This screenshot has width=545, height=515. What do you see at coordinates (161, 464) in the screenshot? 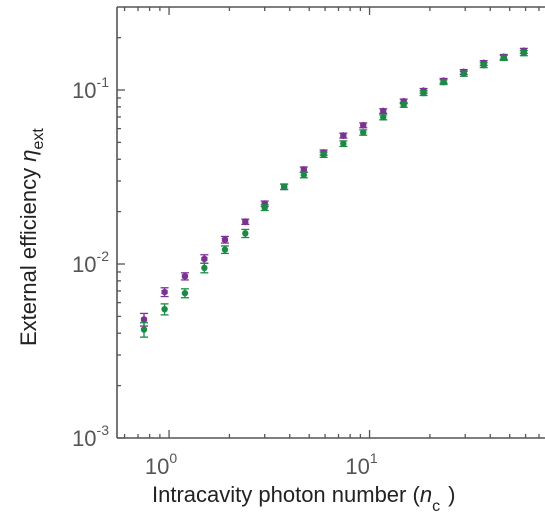
I see `x-tick-label: 10⁰` at bounding box center [161, 464].